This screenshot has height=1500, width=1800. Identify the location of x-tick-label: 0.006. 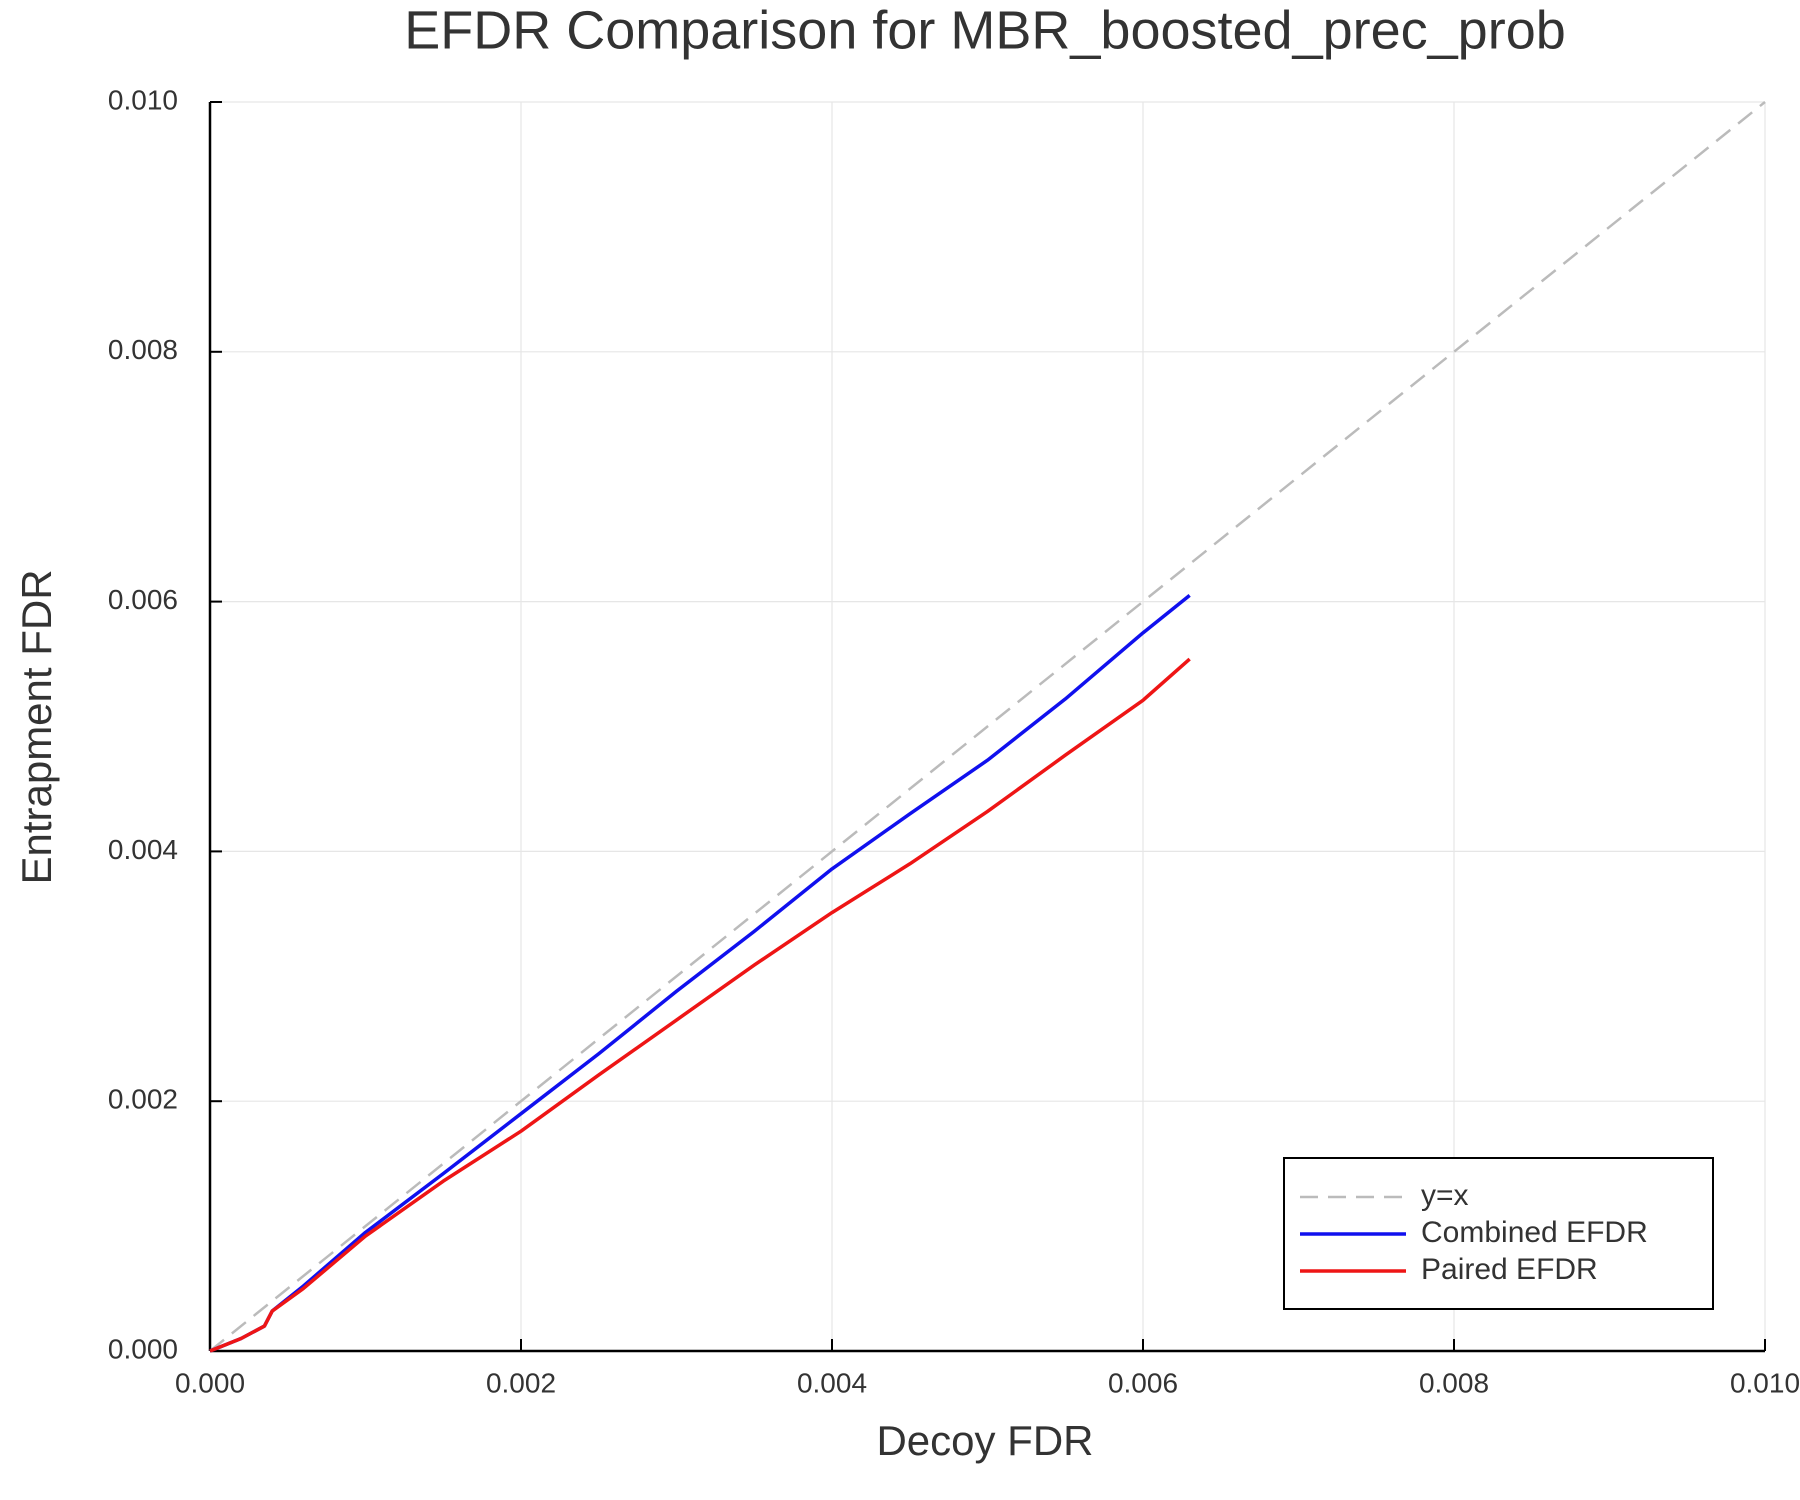
(1143, 1382).